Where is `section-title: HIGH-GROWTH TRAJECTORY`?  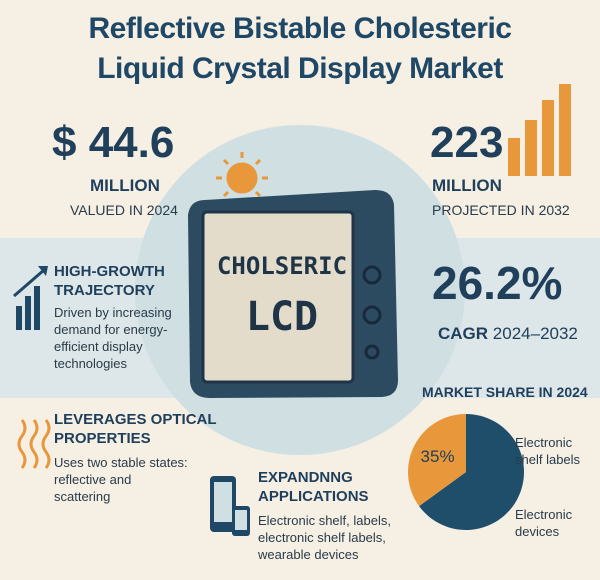
section-title: HIGH-GROWTH TRAJECTORY is located at coordinates (109, 281).